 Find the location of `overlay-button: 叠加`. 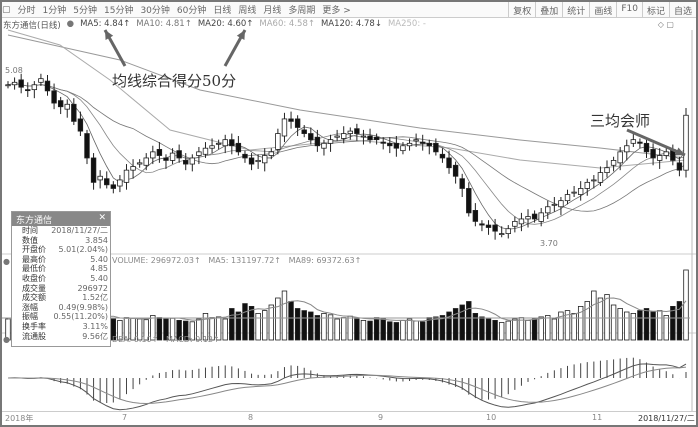

overlay-button: 叠加 is located at coordinates (548, 10).